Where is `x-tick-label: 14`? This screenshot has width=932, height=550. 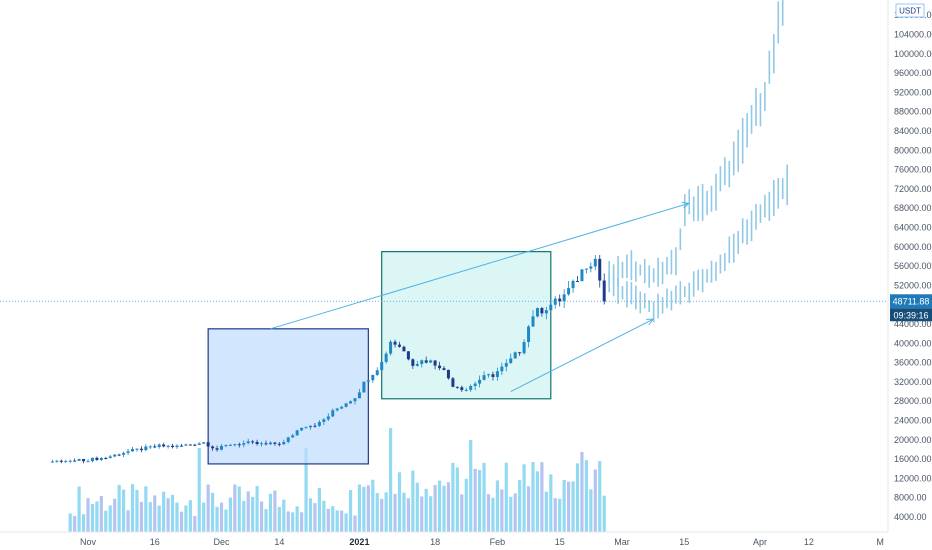
x-tick-label: 14 is located at coordinates (279, 542).